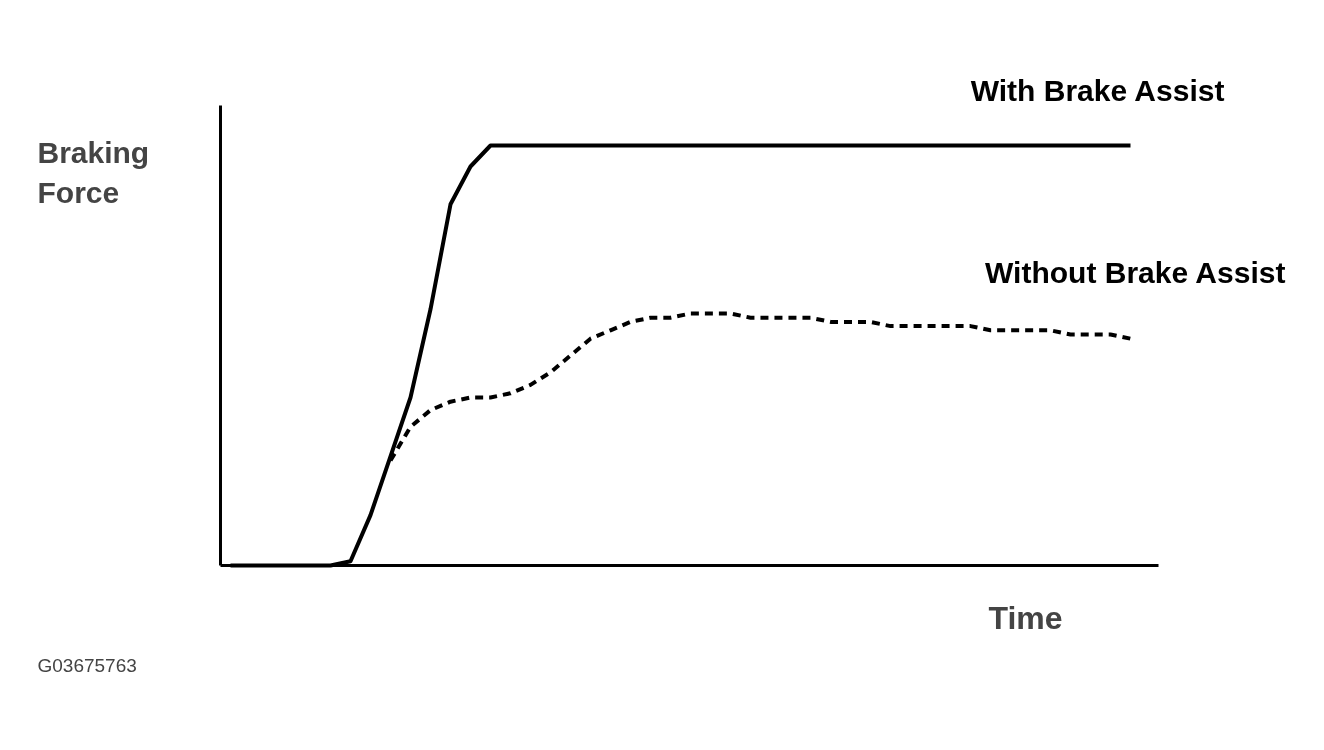 The image size is (1324, 750). What do you see at coordinates (93, 172) in the screenshot?
I see `y-axis-title: Braking Force` at bounding box center [93, 172].